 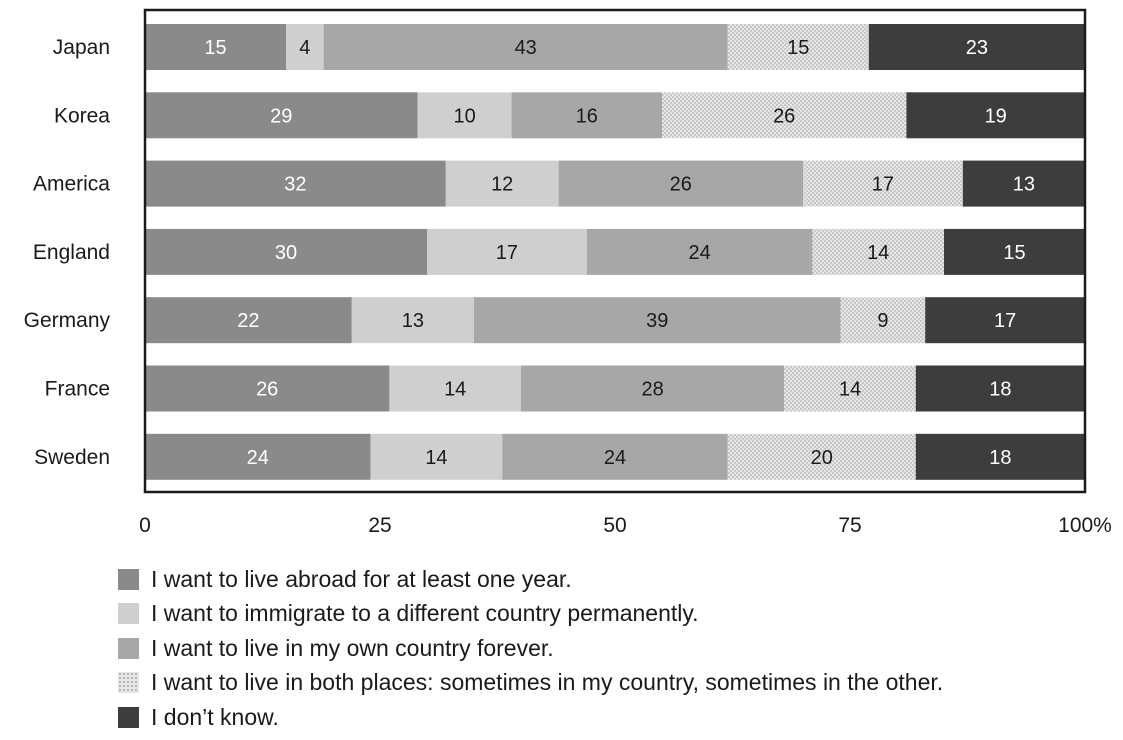 What do you see at coordinates (81, 47) in the screenshot?
I see `category-label-japan: Japan` at bounding box center [81, 47].